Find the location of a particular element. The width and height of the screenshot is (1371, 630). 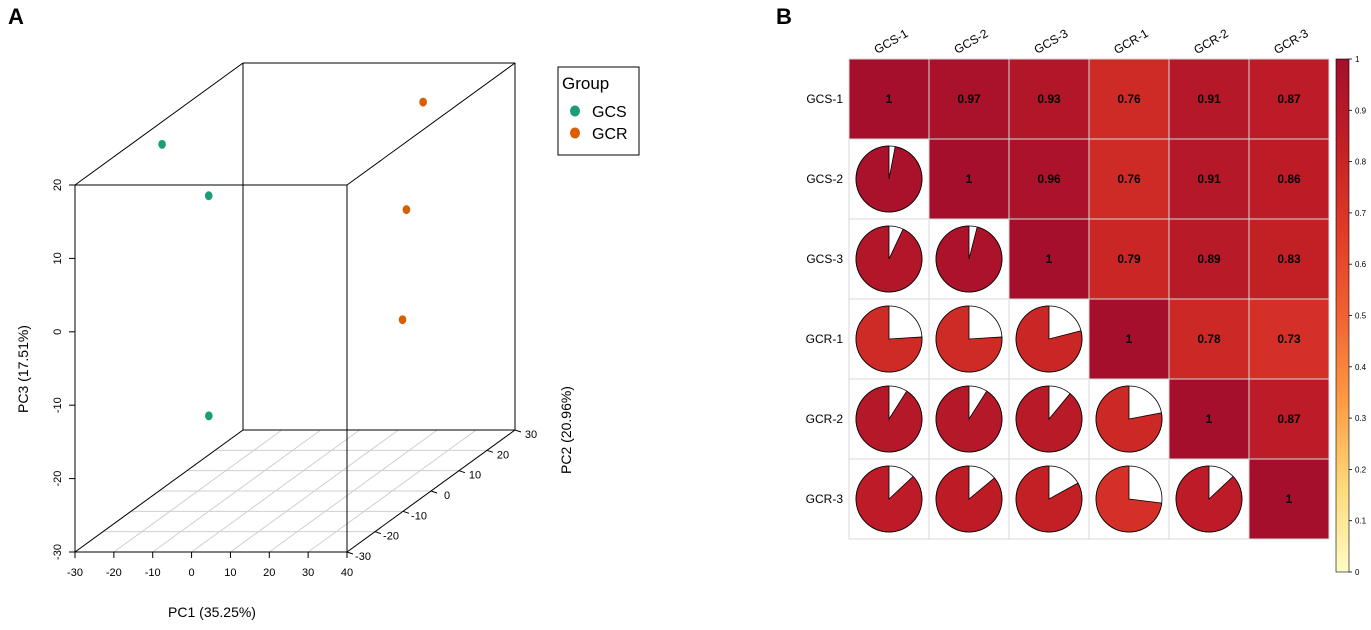

y-tick-label: 30 is located at coordinates (531, 435).